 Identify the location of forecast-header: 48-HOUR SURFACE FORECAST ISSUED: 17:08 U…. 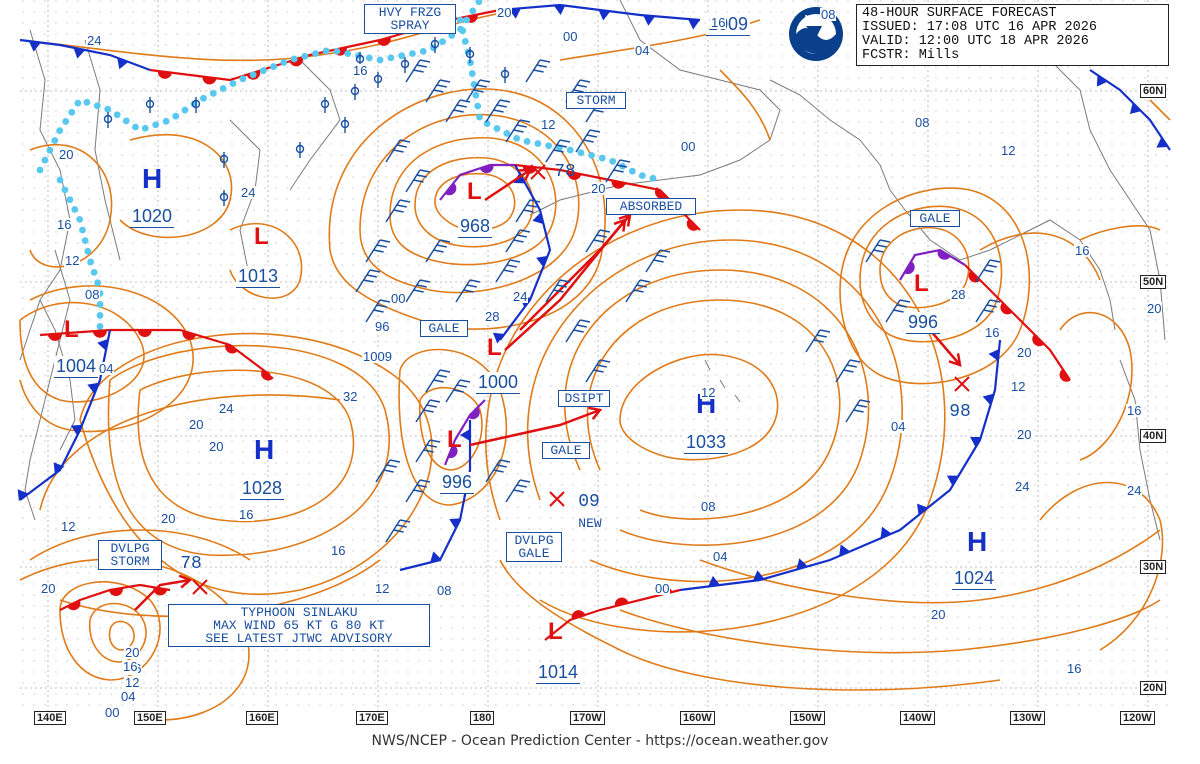
(1012, 35).